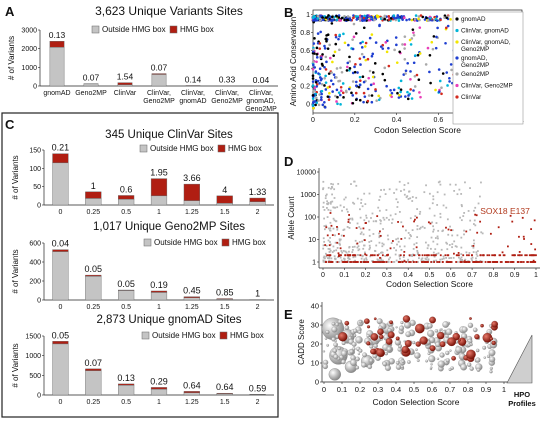 This screenshot has height=425, width=550. I want to click on legend-swatch-outside, so click(147, 242).